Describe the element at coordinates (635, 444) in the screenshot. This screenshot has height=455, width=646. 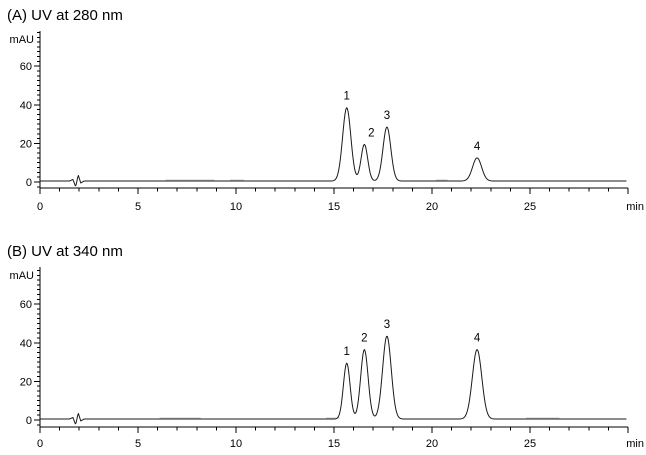
I see `panel-b-x-axis-unit: min` at that location.